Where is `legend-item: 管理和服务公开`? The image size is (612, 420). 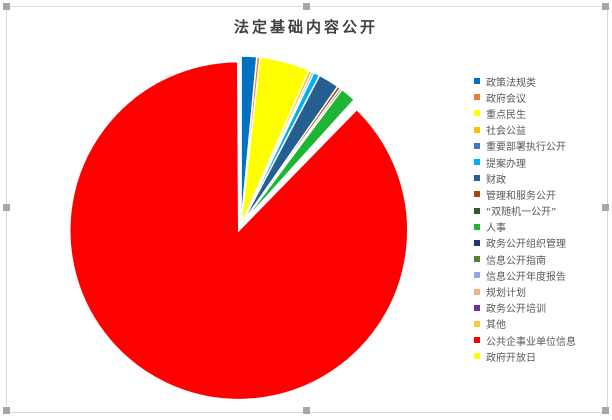
legend-item: 管理和服务公开 is located at coordinates (525, 194).